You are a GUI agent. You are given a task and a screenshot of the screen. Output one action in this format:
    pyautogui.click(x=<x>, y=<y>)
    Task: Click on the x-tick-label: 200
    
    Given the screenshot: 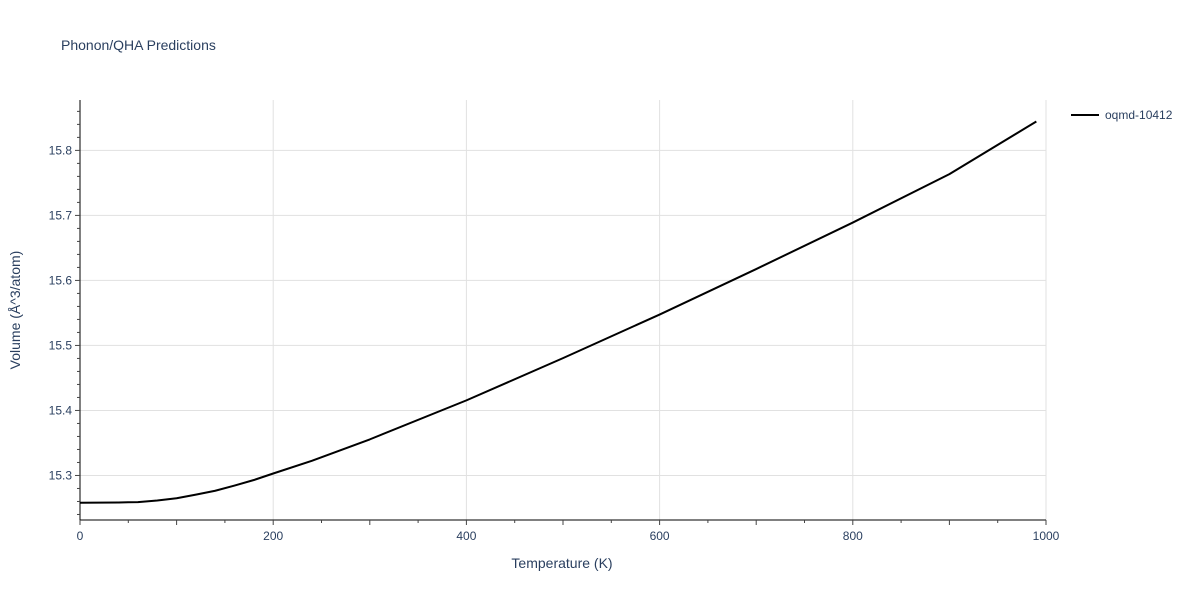 What is the action you would take?
    pyautogui.click(x=273, y=536)
    